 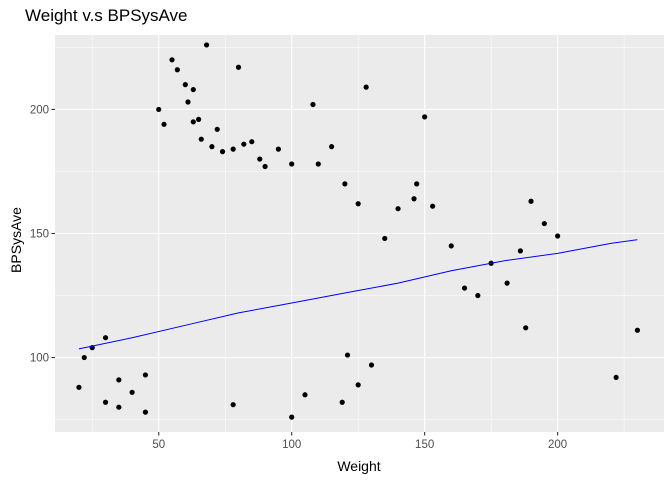 I want to click on x-tick-label: 50, so click(x=158, y=445).